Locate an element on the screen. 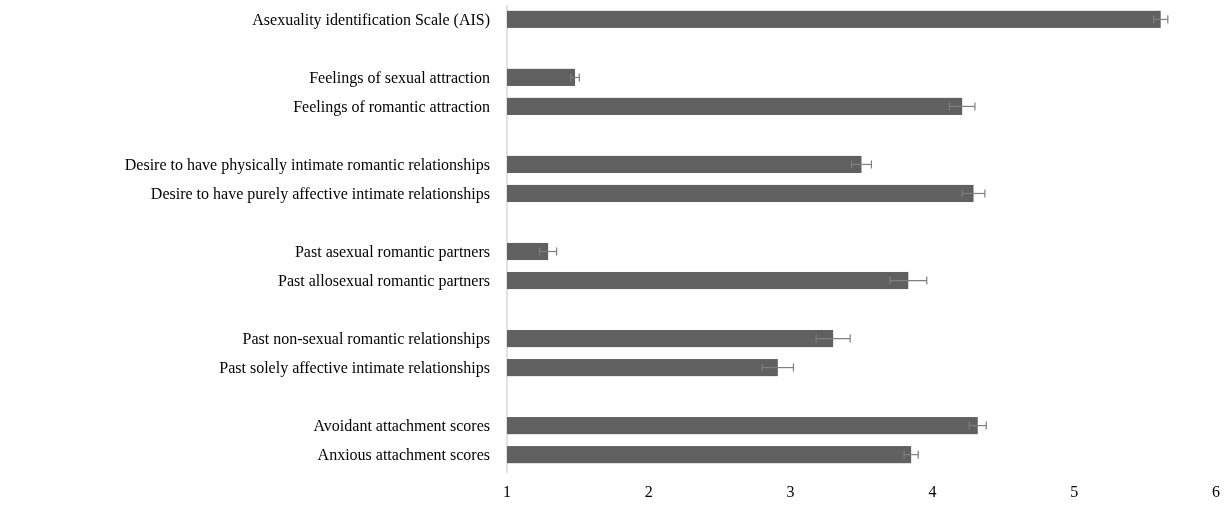 The image size is (1231, 505). y-tick-label: Past asexual romantic partners is located at coordinates (392, 252).